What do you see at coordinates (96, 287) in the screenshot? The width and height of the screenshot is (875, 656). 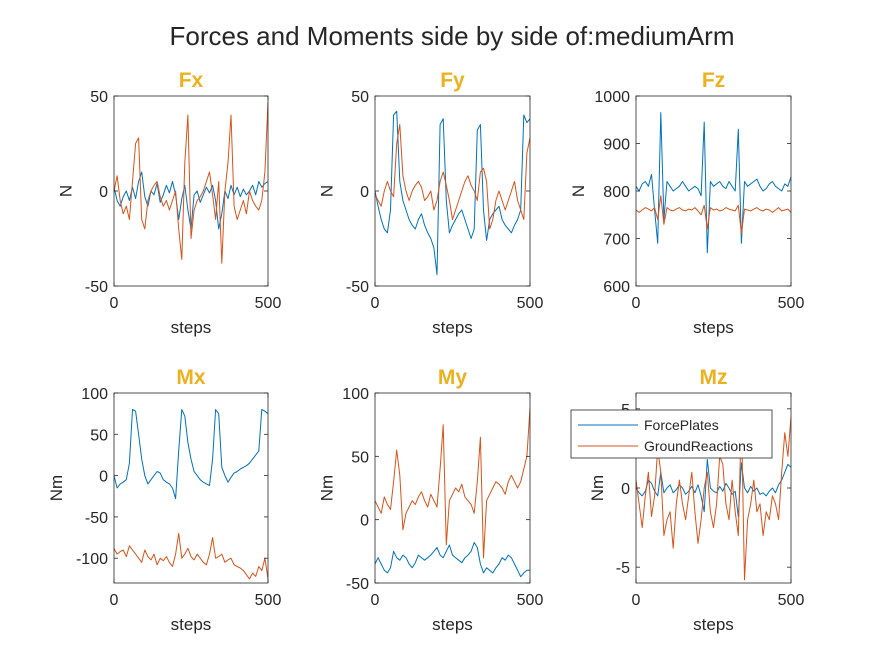 I see `y-tick-label-fx: -50` at bounding box center [96, 287].